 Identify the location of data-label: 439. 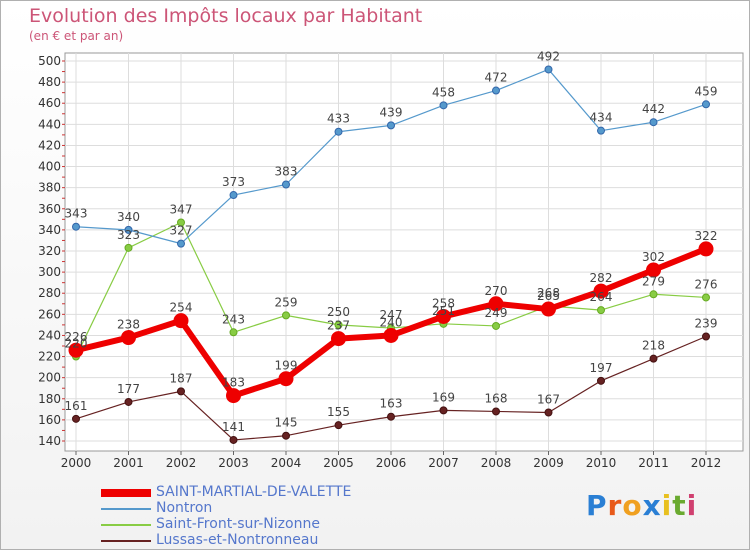
(391, 112).